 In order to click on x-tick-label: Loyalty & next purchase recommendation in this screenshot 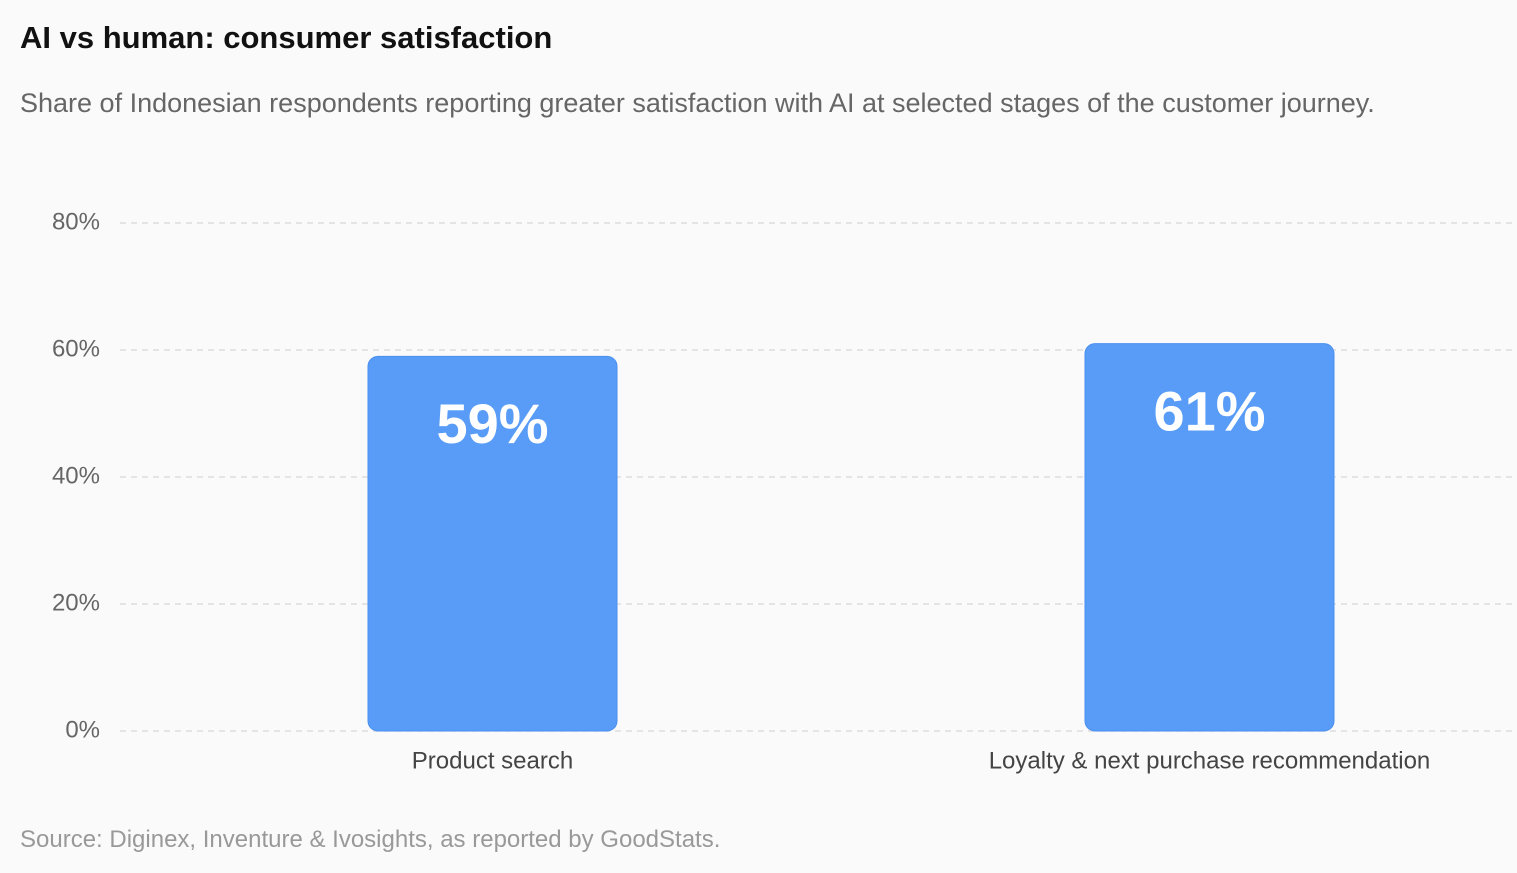, I will do `click(1210, 760)`.